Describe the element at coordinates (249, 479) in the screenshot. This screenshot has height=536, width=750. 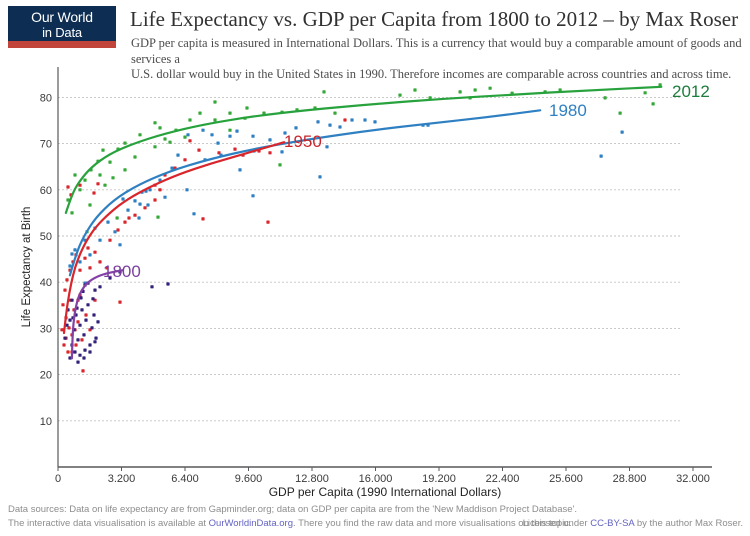
I see `x-tick-9600: 9.600` at that location.